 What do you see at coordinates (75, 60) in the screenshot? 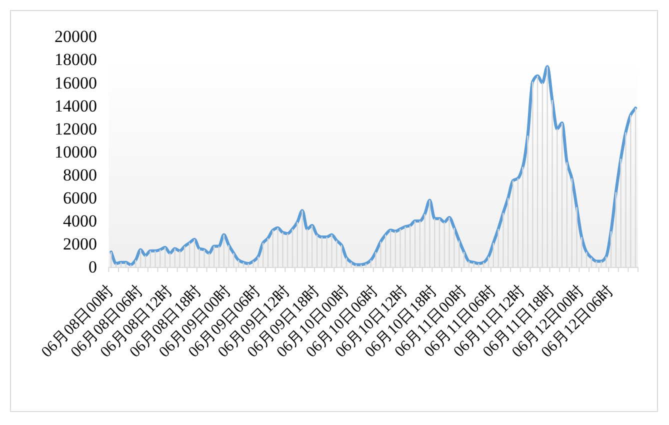
I see `y-tick-label: 18000` at bounding box center [75, 60].